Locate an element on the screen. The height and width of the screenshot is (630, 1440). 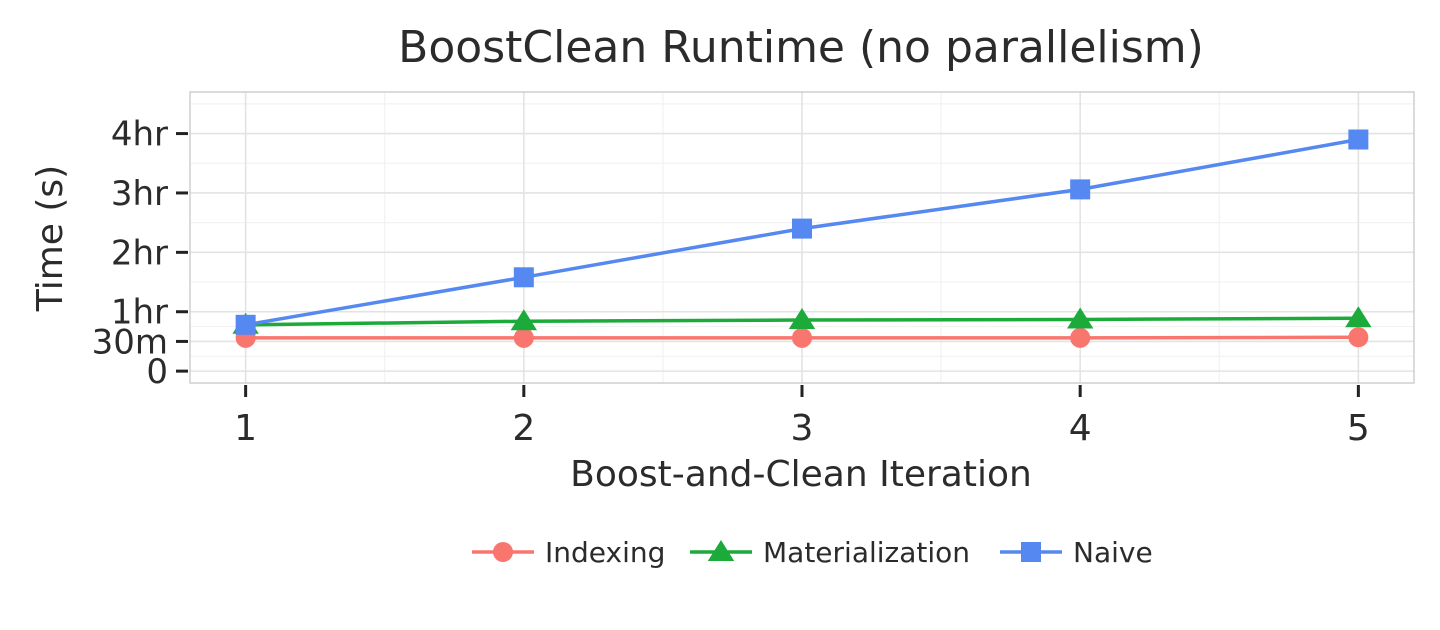
y-axis-title: Time (s) is located at coordinates (50, 238).